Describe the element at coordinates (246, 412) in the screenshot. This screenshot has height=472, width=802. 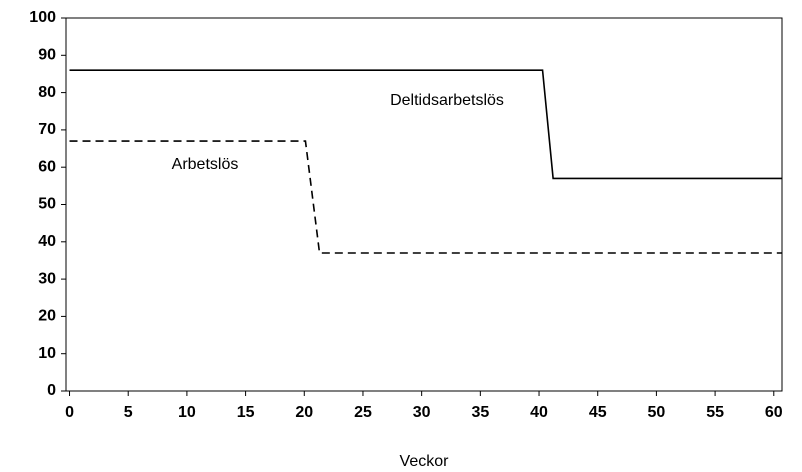
I see `x-tick-label: 15` at that location.